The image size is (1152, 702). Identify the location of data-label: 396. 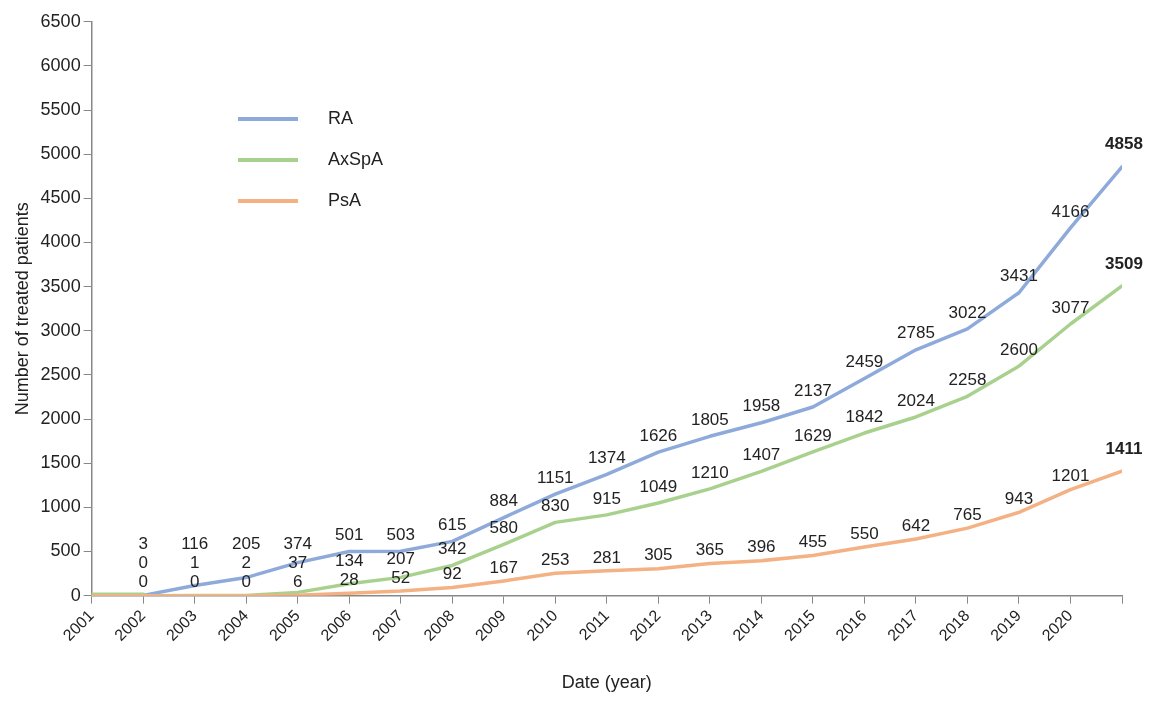
(761, 547).